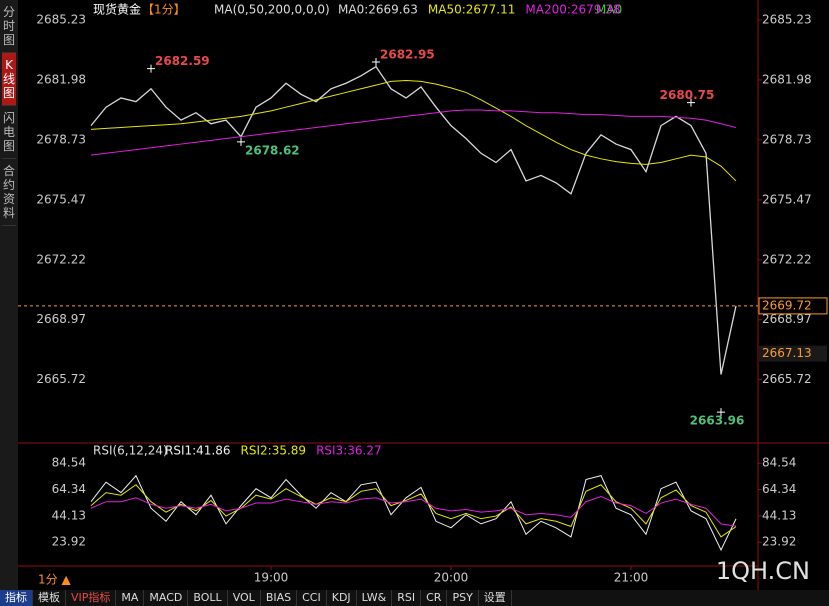  What do you see at coordinates (375, 598) in the screenshot?
I see `indicator-tab: LW&` at bounding box center [375, 598].